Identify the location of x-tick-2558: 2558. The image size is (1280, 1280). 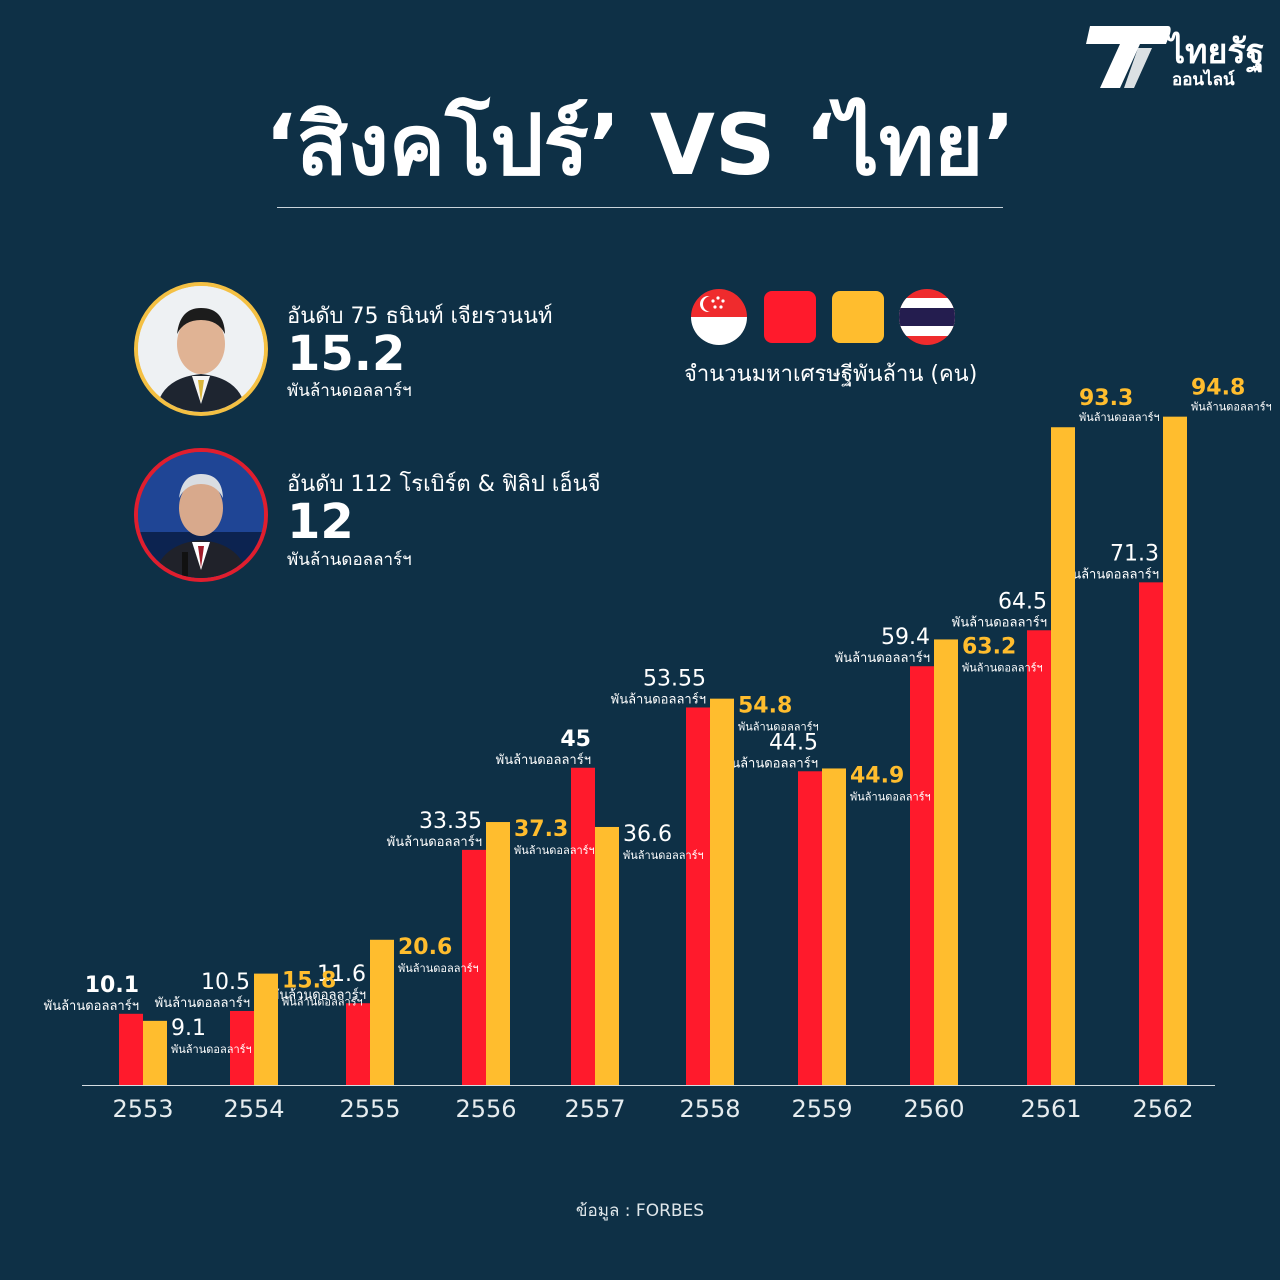
(709, 1109).